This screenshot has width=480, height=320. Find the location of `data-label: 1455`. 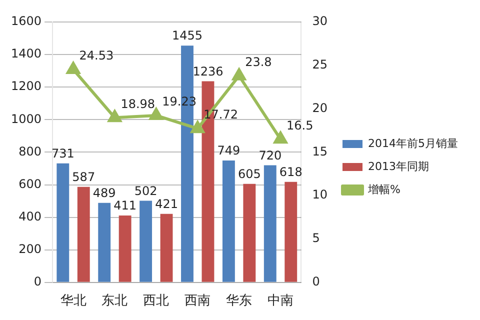

data-label: 1455 is located at coordinates (187, 35).